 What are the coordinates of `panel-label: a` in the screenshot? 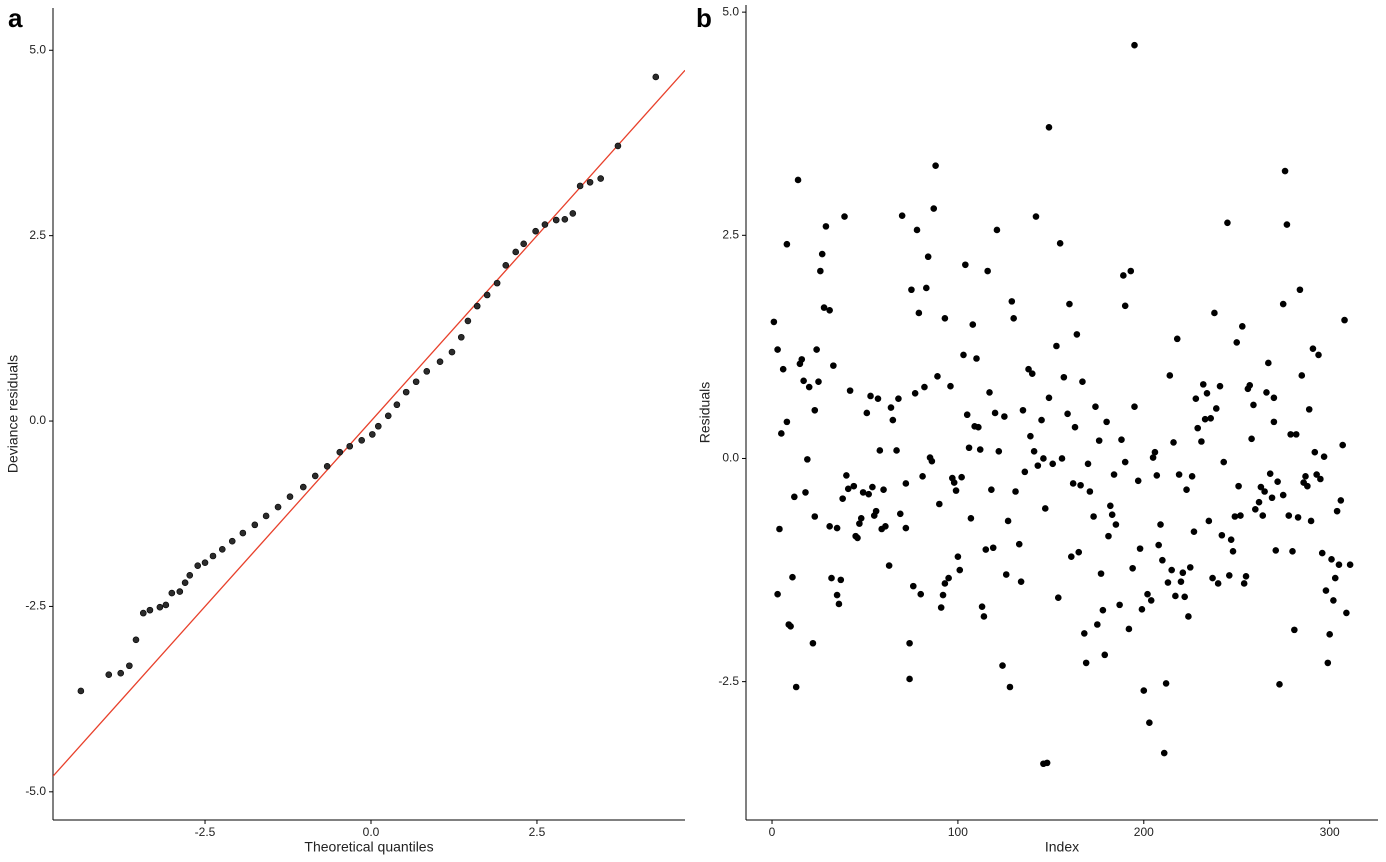 It's located at (15, 18).